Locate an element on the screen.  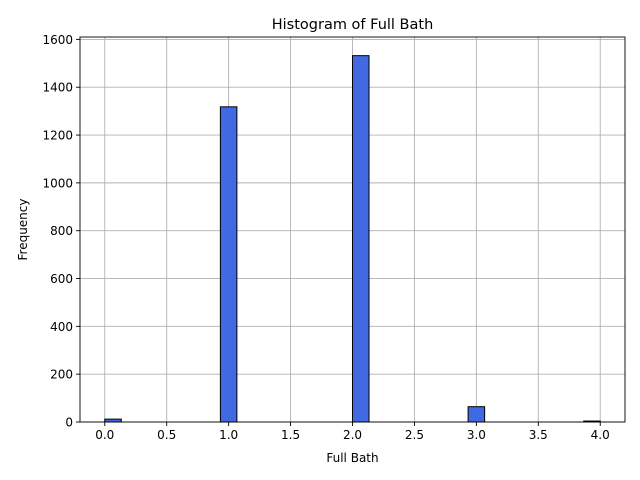
x-axis-label: Full Bath is located at coordinates (352, 458).